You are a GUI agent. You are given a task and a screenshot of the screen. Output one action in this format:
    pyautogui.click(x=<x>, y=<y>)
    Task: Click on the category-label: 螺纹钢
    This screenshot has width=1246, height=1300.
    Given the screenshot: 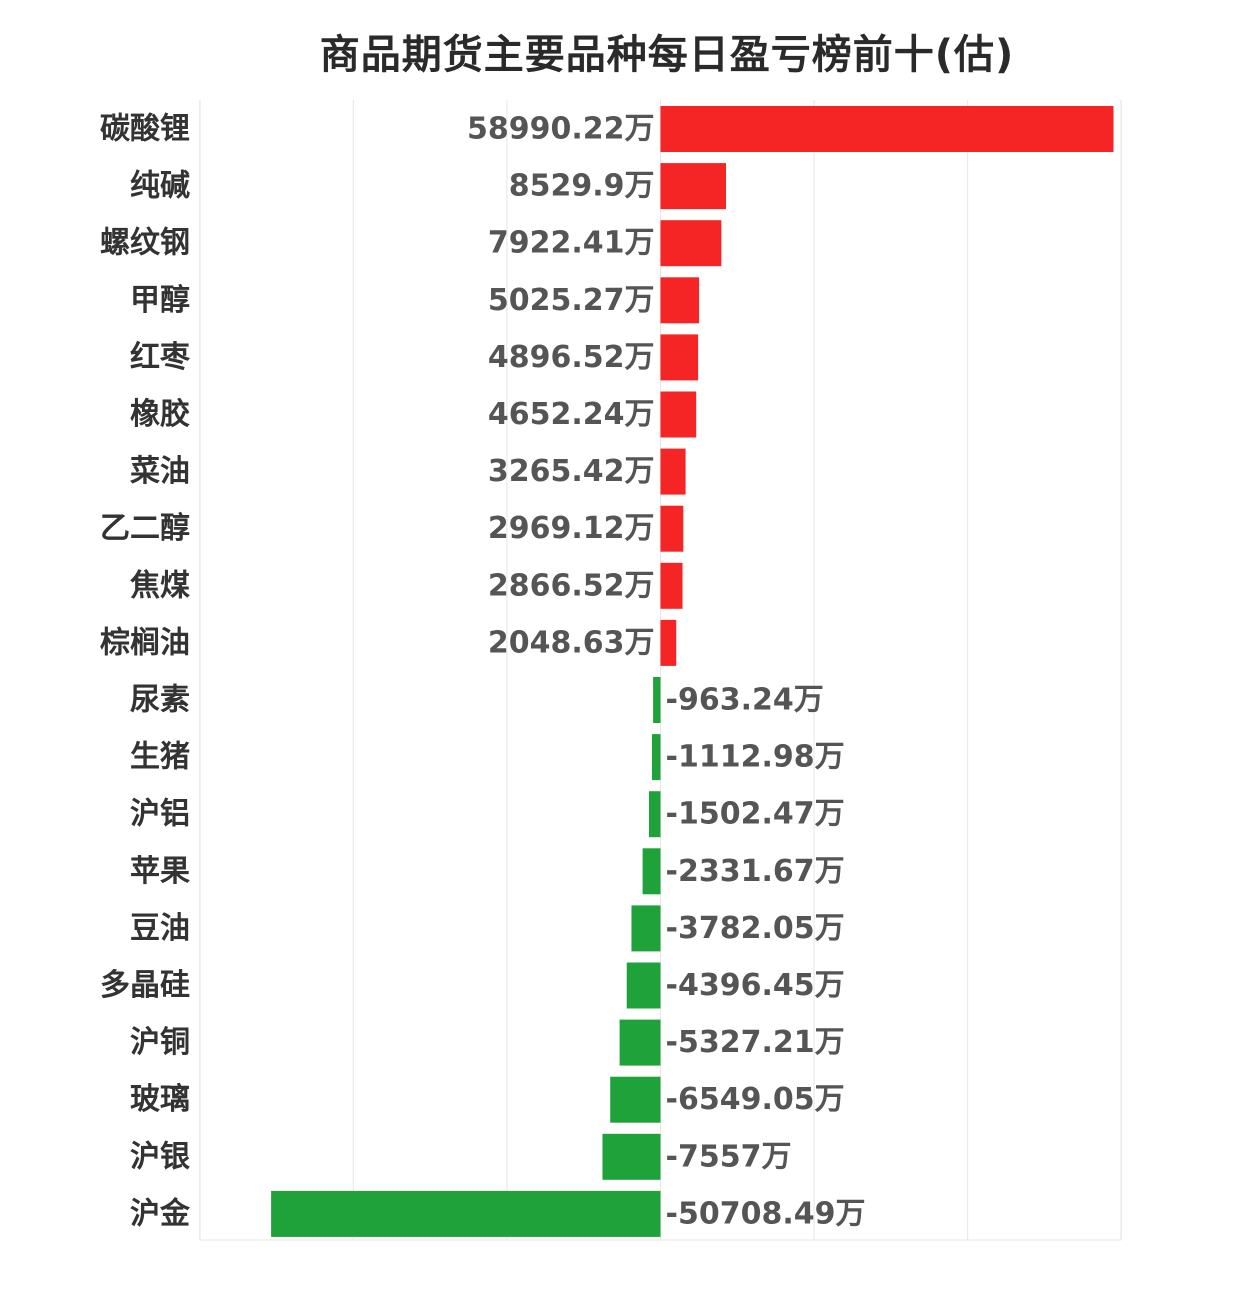 What is the action you would take?
    pyautogui.click(x=145, y=243)
    